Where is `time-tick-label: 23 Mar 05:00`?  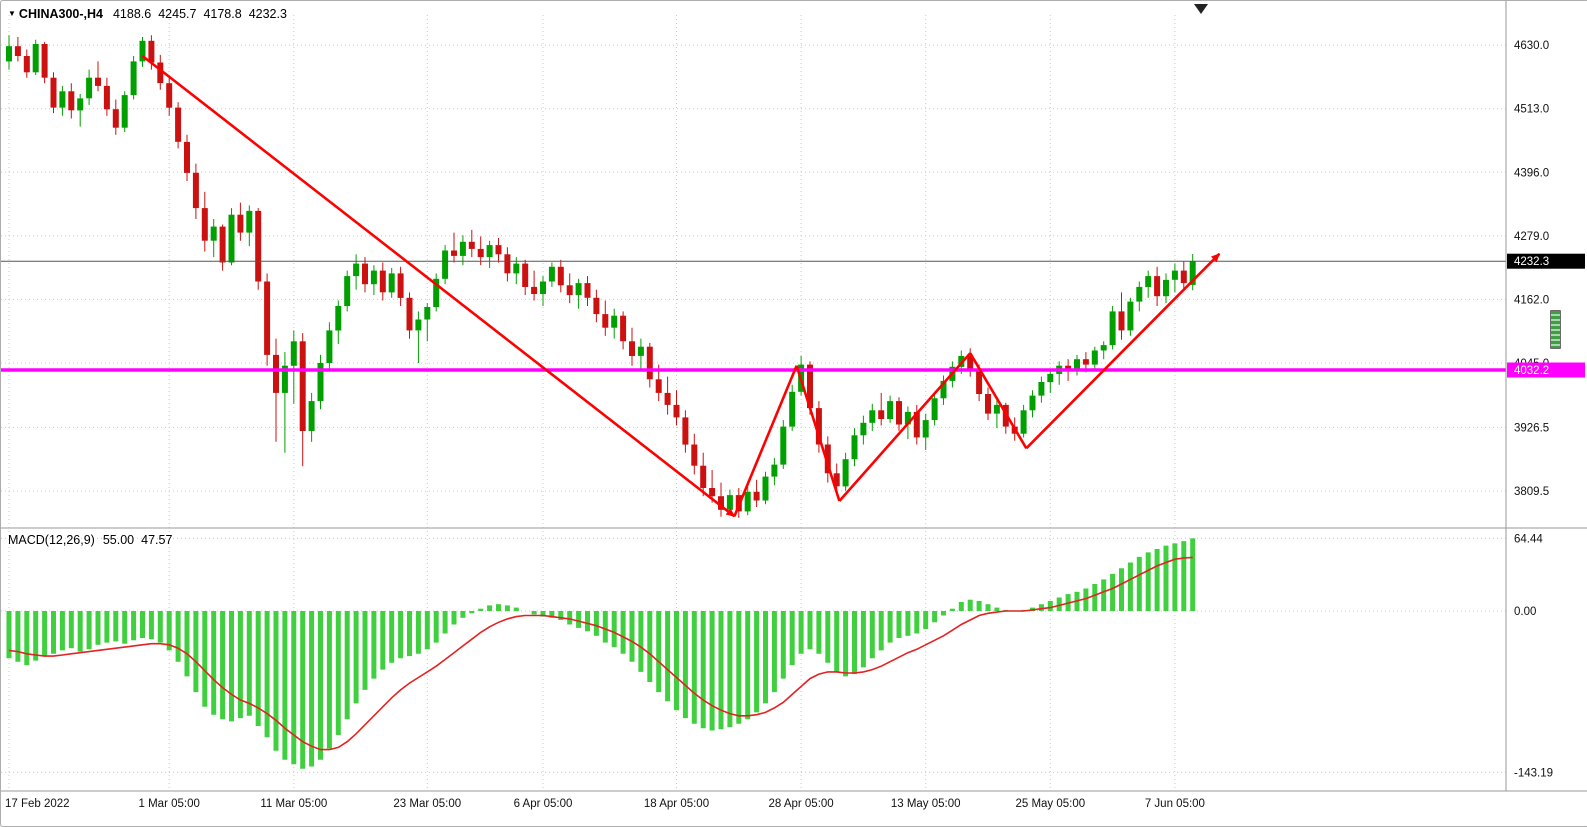 time-tick-label: 23 Mar 05:00 is located at coordinates (427, 804).